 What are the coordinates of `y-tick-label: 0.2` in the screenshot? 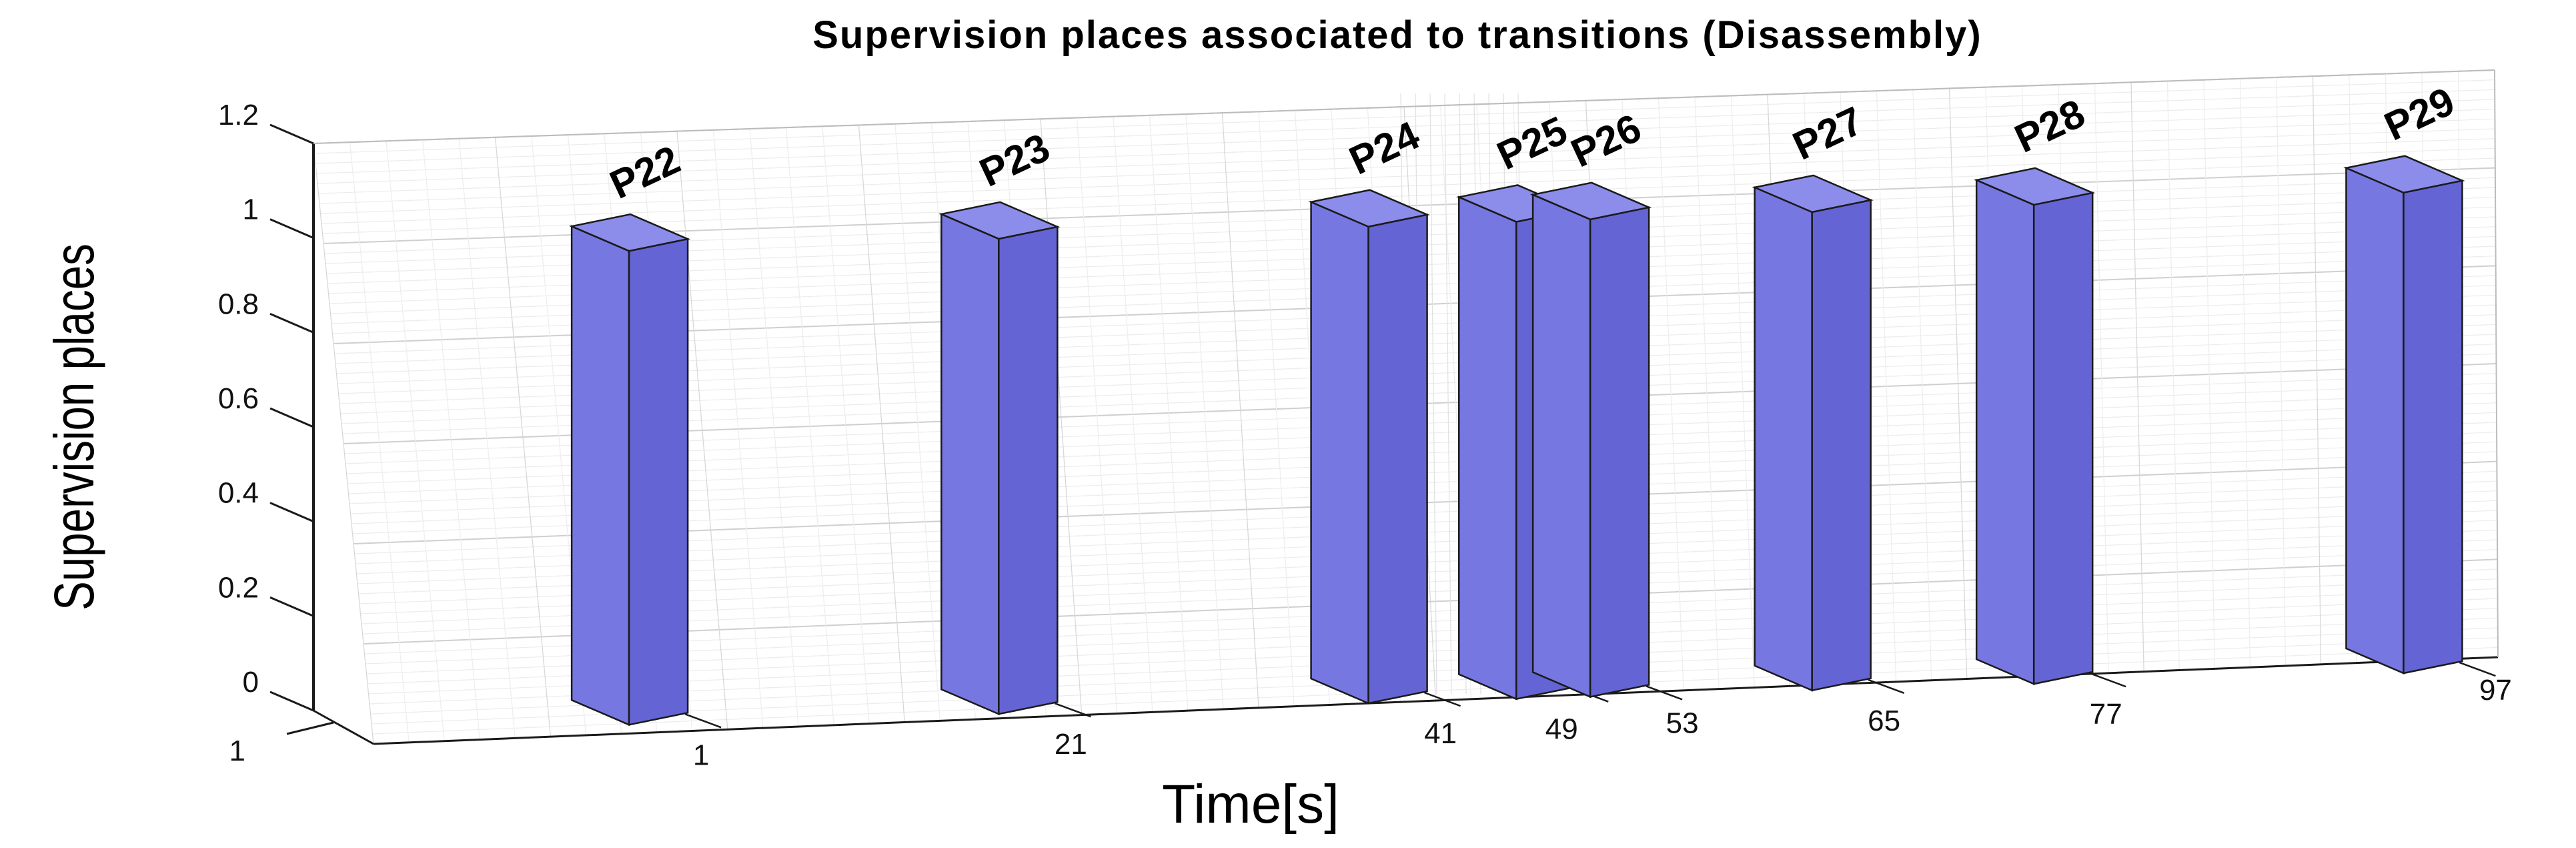 It's located at (239, 588).